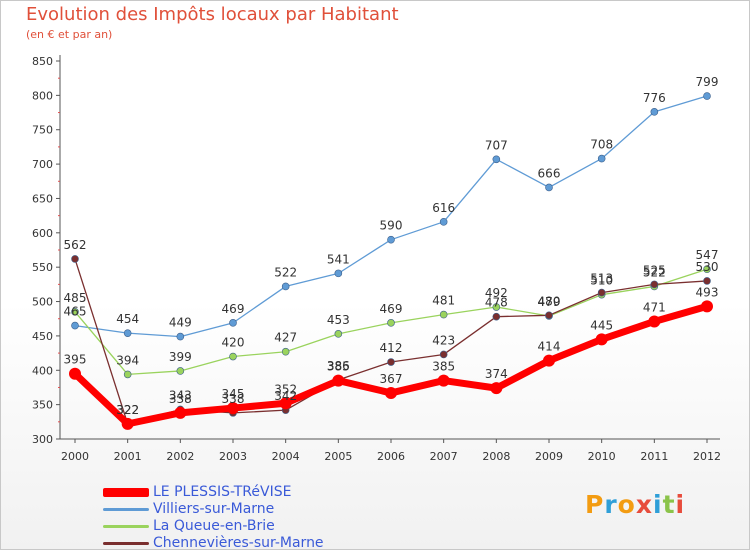  Describe the element at coordinates (496, 293) in the screenshot. I see `data-label: 492` at that location.